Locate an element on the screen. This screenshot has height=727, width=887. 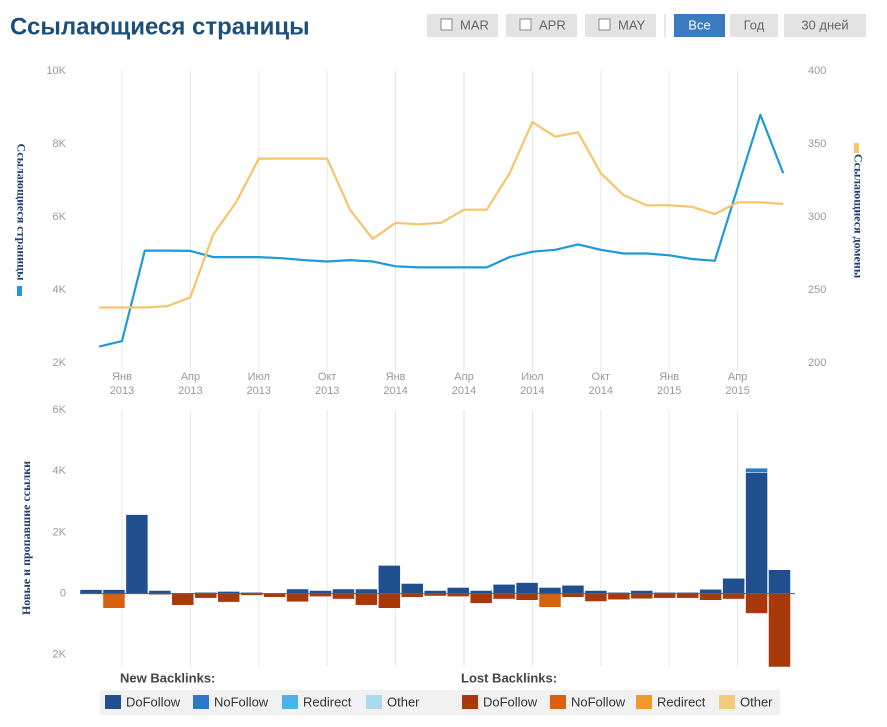
y-tick-label: 10K is located at coordinates (56, 71).